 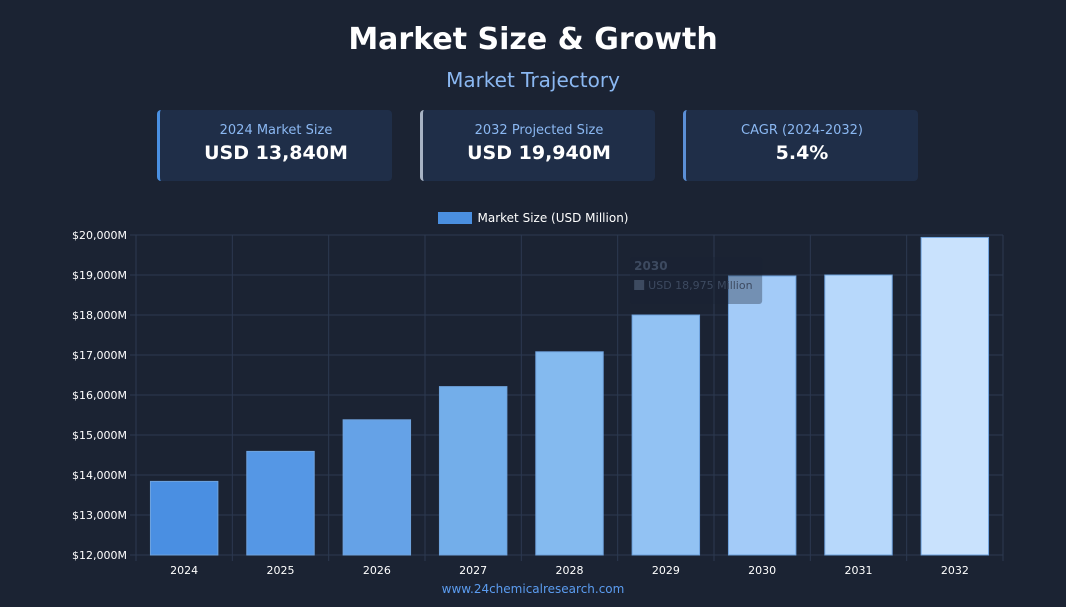 I want to click on x-tick-label: 2024, so click(x=184, y=570).